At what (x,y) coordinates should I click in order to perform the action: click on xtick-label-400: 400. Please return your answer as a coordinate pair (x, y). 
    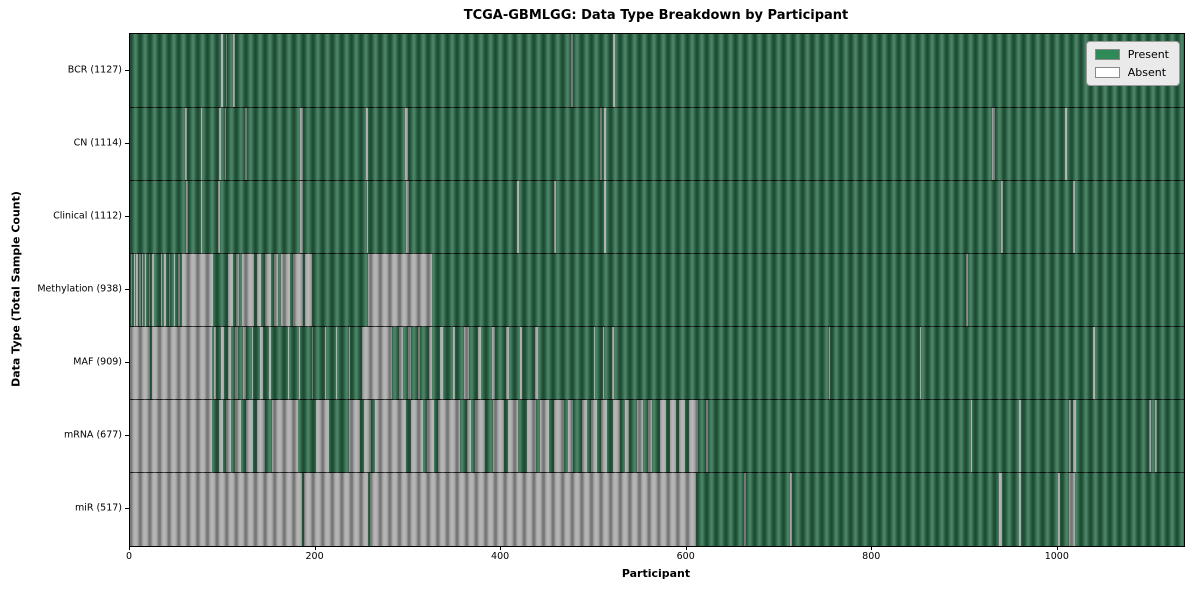
    Looking at the image, I should click on (500, 556).